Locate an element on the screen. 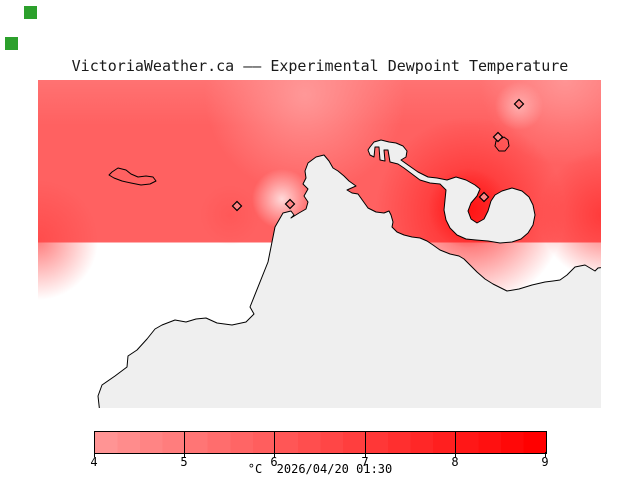 The height and width of the screenshot is (480, 640). colorbar-tick-label: 5 is located at coordinates (184, 462).